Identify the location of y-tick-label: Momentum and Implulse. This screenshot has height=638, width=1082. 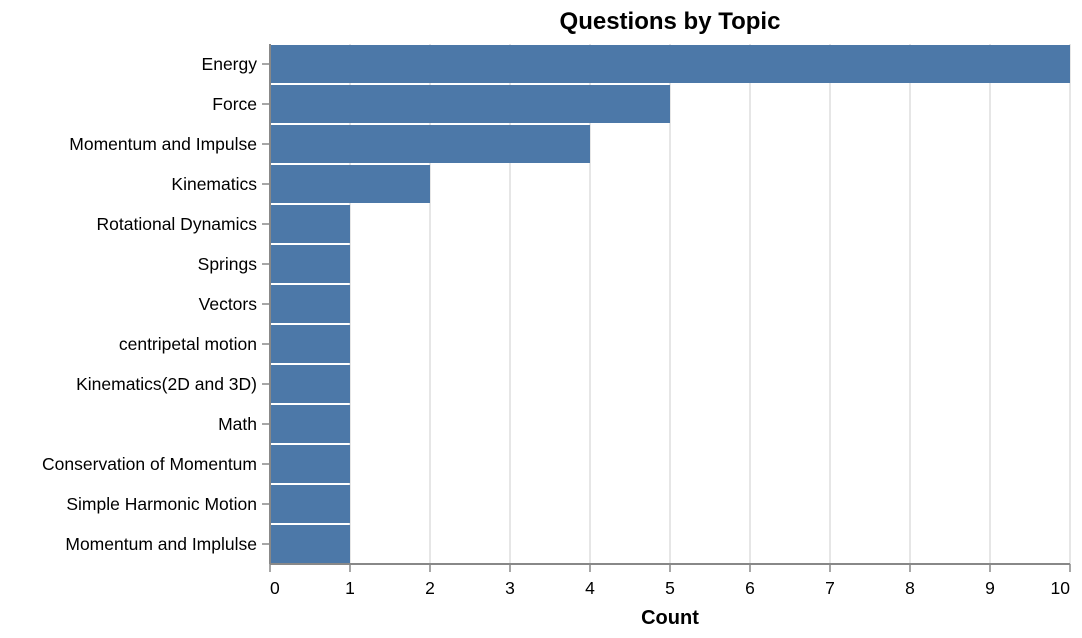
(161, 544).